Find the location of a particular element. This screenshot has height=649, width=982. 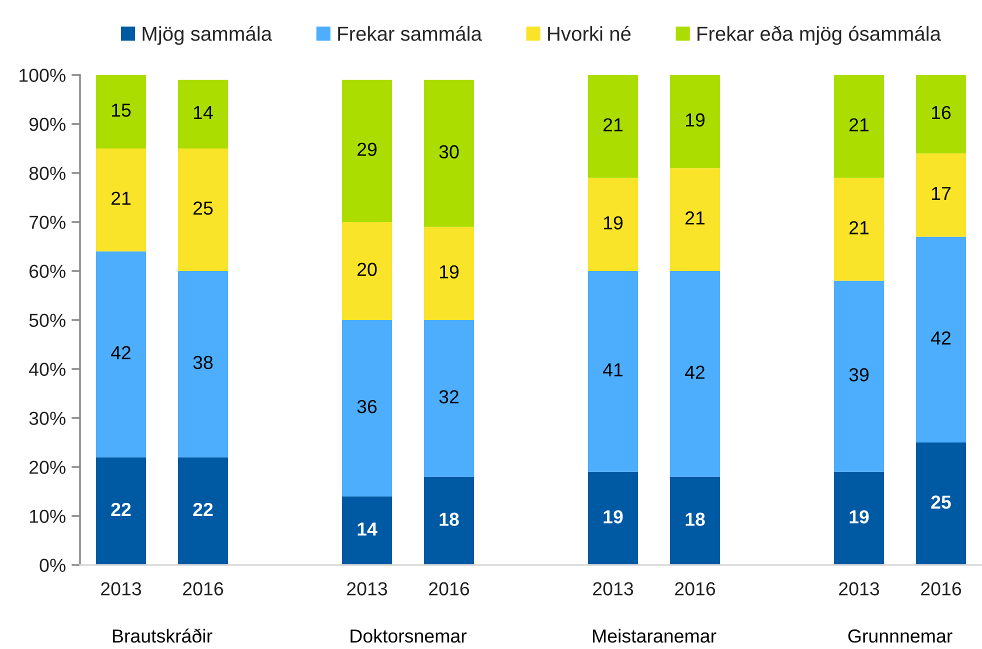

text: Grunnnemar is located at coordinates (900, 636).